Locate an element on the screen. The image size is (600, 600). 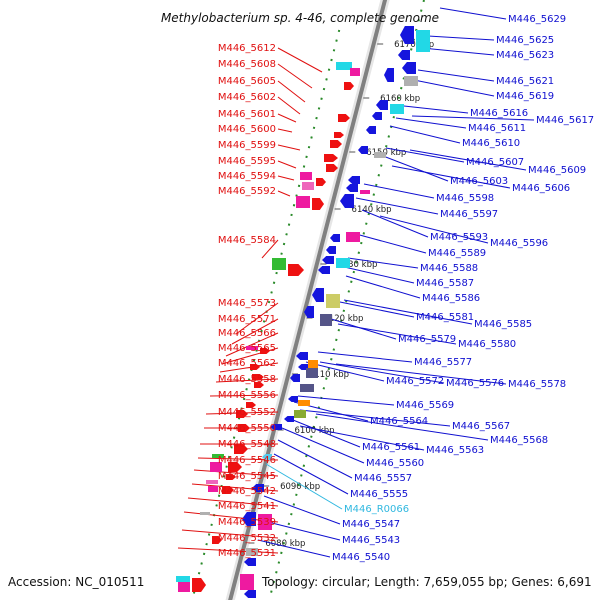
scale-tick-label: 6130 kbp is located at coordinates (357, 265).